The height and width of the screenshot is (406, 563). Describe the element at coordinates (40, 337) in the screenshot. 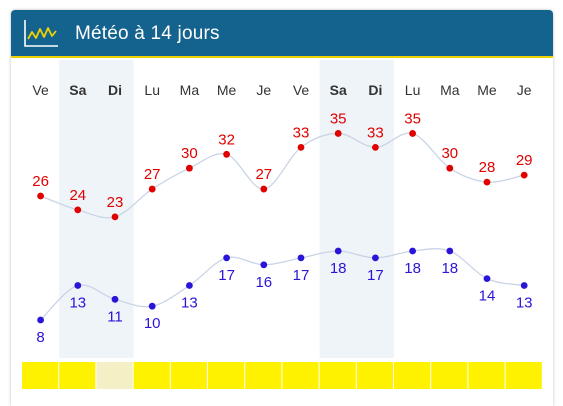

I see `min-temp-value: 8` at that location.